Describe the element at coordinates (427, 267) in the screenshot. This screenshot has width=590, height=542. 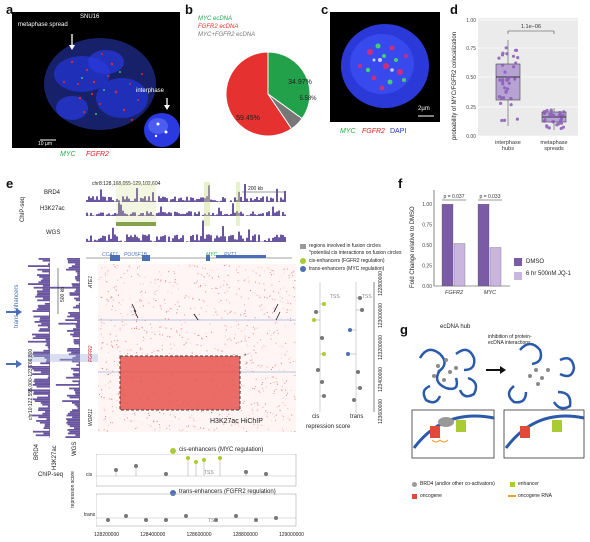
I see `f-ytick: 0.25` at that location.